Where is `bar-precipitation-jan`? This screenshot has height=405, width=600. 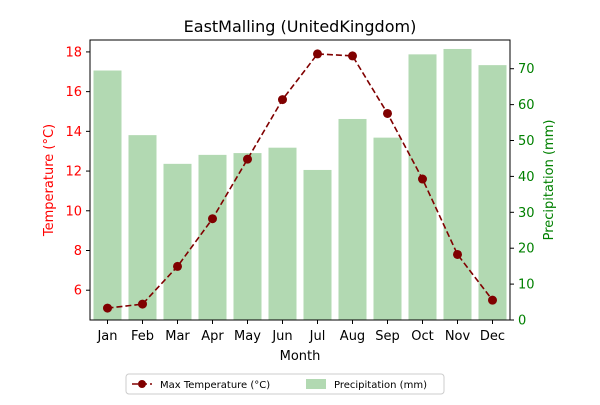 bar-precipitation-jan is located at coordinates (107, 195).